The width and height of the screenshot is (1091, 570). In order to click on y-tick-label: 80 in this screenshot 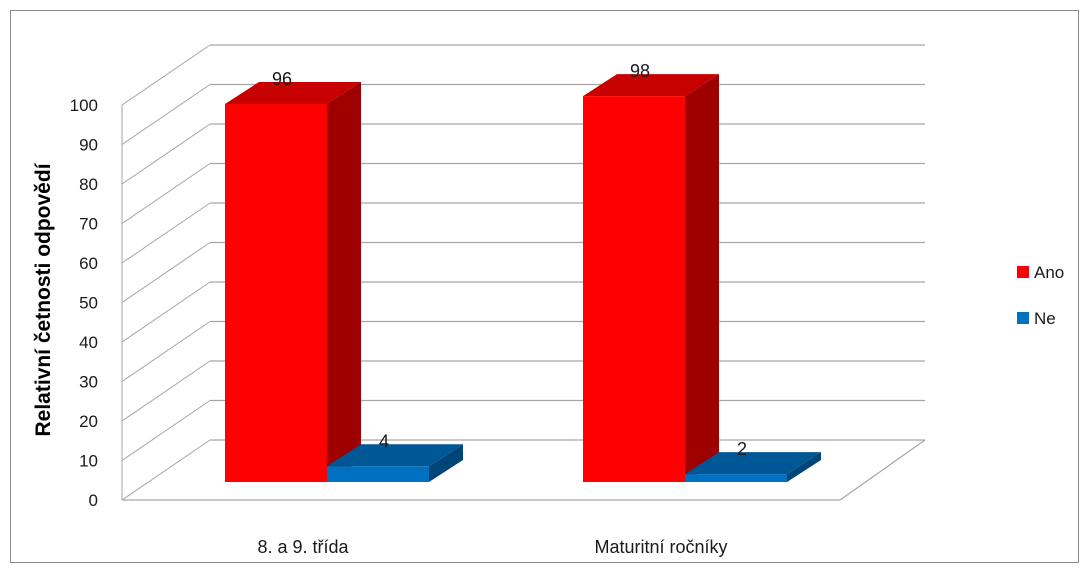, I will do `click(88, 184)`.